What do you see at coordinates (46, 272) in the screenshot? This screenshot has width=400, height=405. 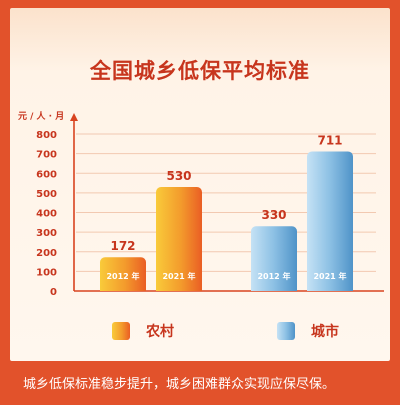 I see `y-tick-label: 100` at bounding box center [46, 272].